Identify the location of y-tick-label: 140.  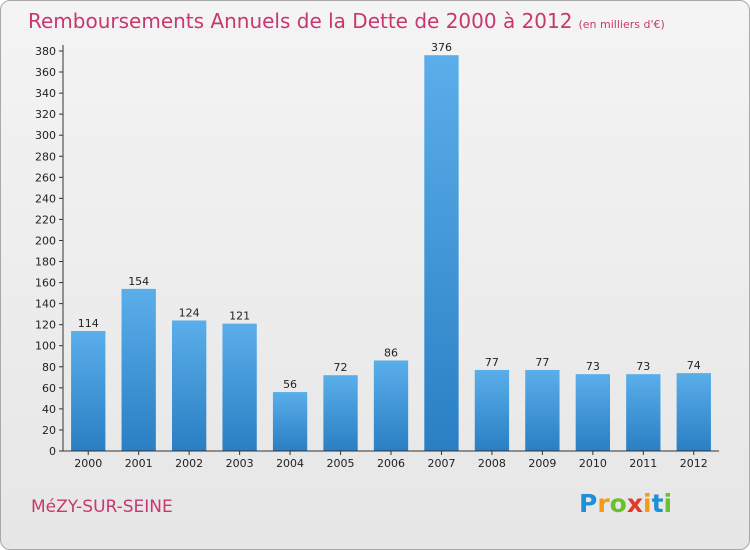
(45, 304).